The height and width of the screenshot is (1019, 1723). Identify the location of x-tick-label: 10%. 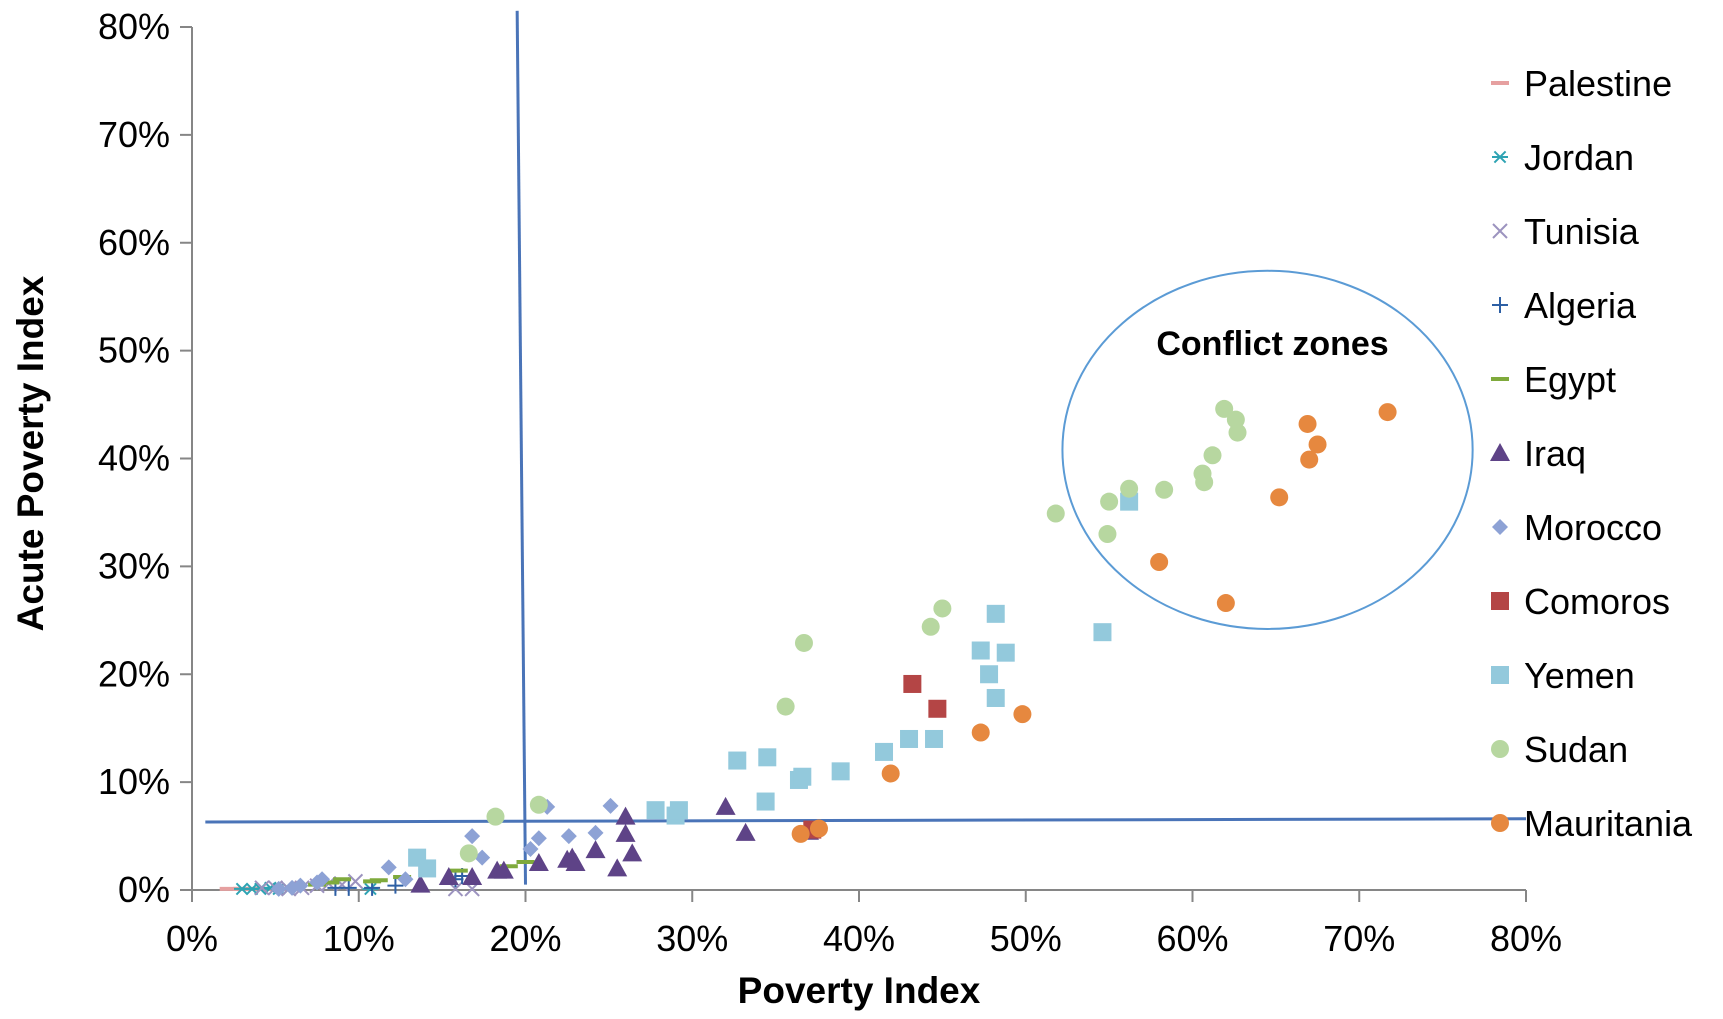
(359, 938).